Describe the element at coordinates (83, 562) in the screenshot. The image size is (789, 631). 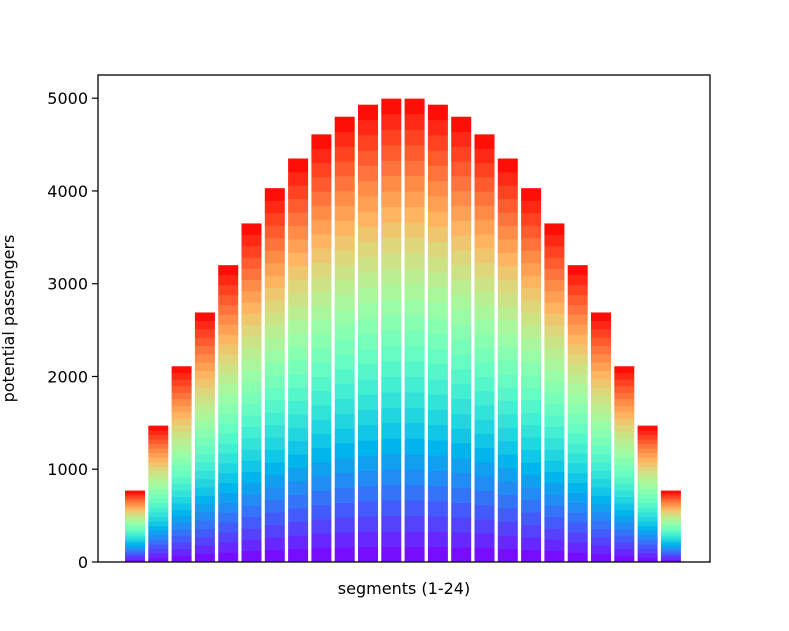
I see `y-tick-label-0: 0` at that location.